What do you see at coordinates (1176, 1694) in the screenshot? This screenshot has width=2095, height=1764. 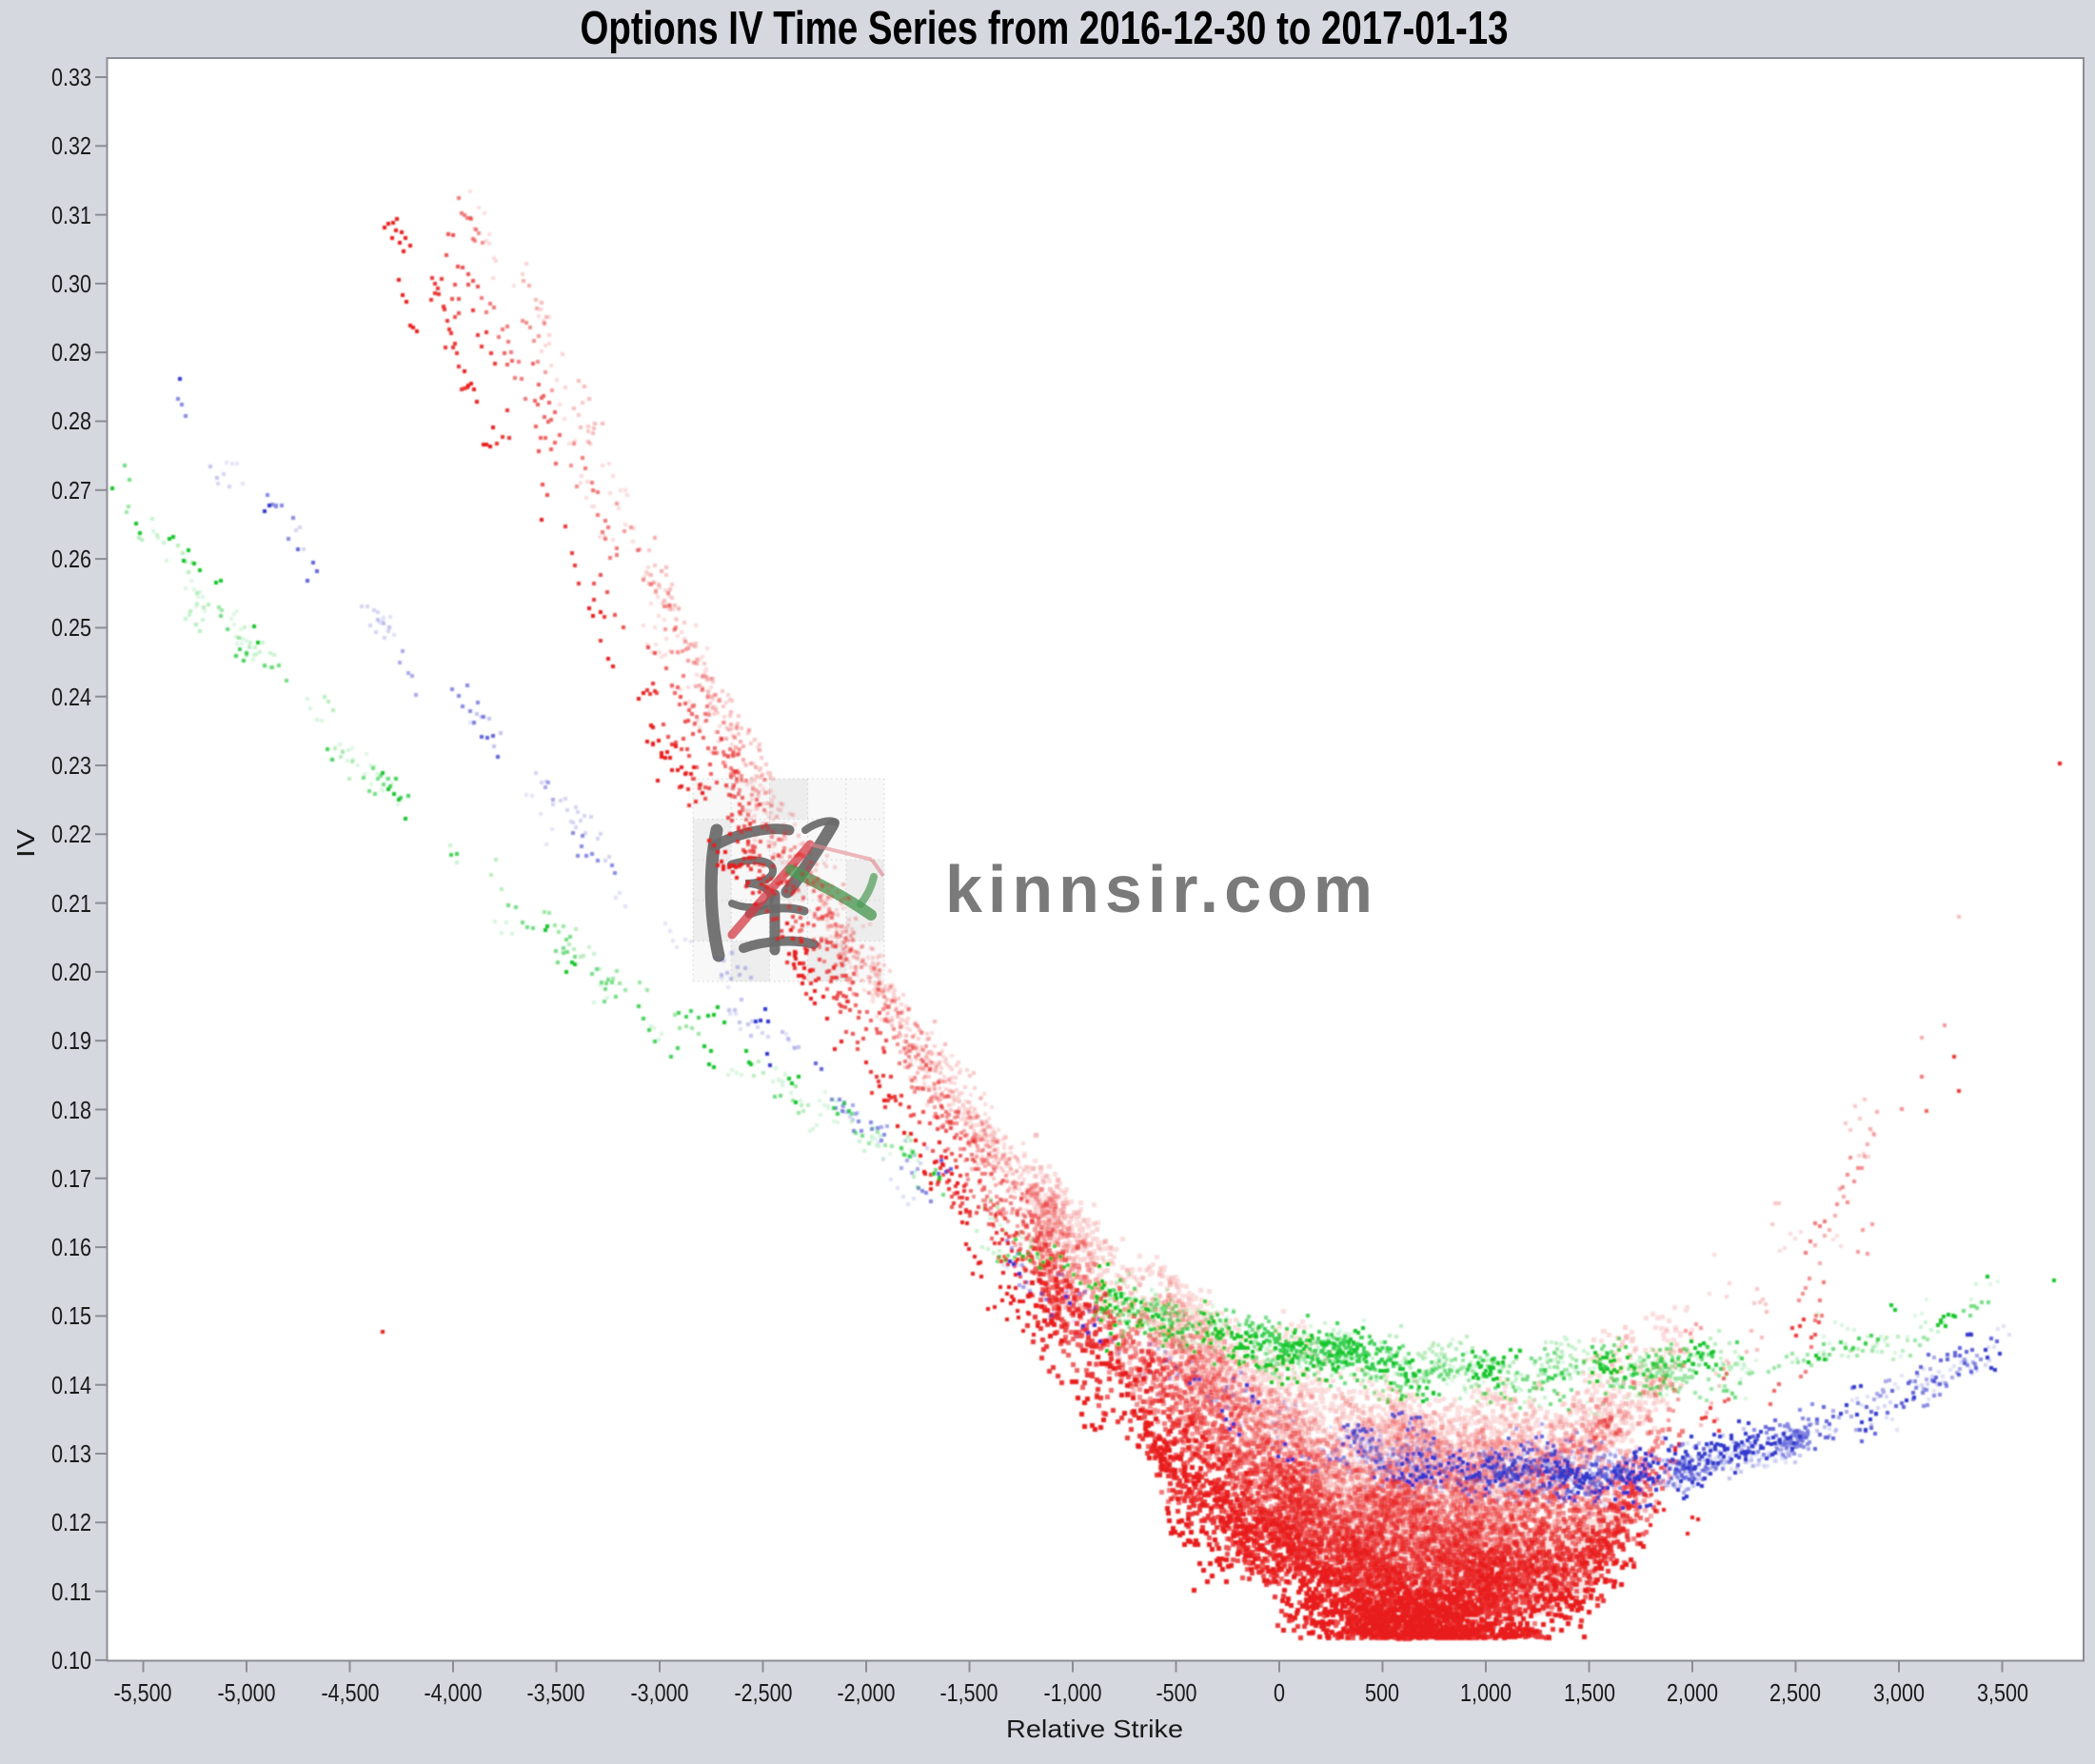 I see `svg-text: -500` at bounding box center [1176, 1694].